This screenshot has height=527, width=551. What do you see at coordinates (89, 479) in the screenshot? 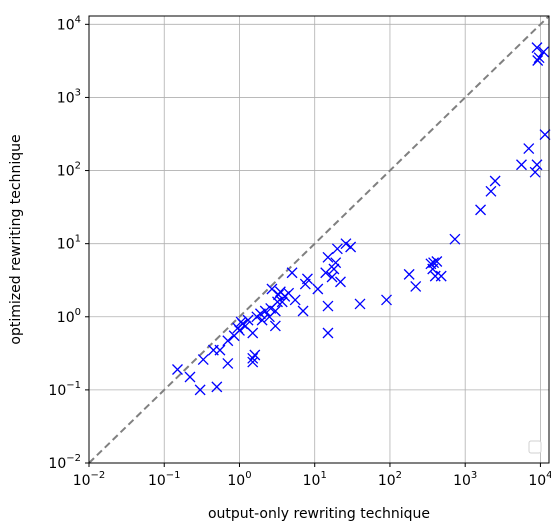
I see `x-tick-label: 10⁻²` at bounding box center [89, 479].